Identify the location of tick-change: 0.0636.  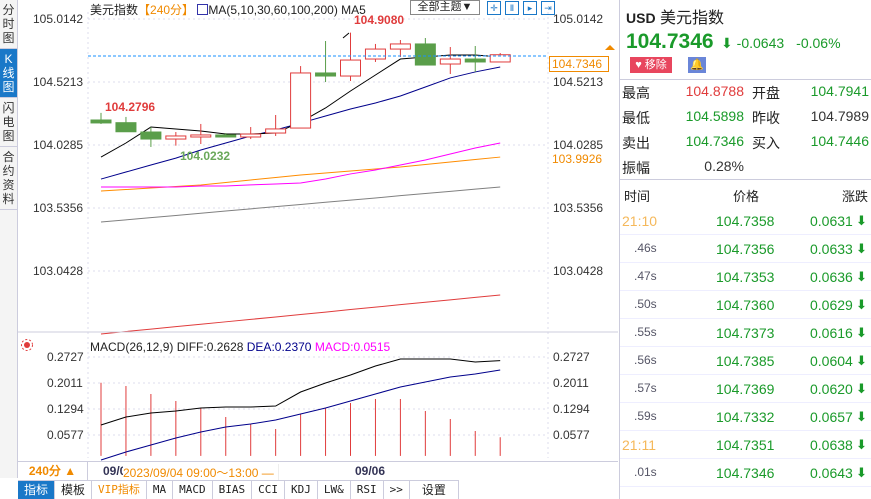
(831, 277).